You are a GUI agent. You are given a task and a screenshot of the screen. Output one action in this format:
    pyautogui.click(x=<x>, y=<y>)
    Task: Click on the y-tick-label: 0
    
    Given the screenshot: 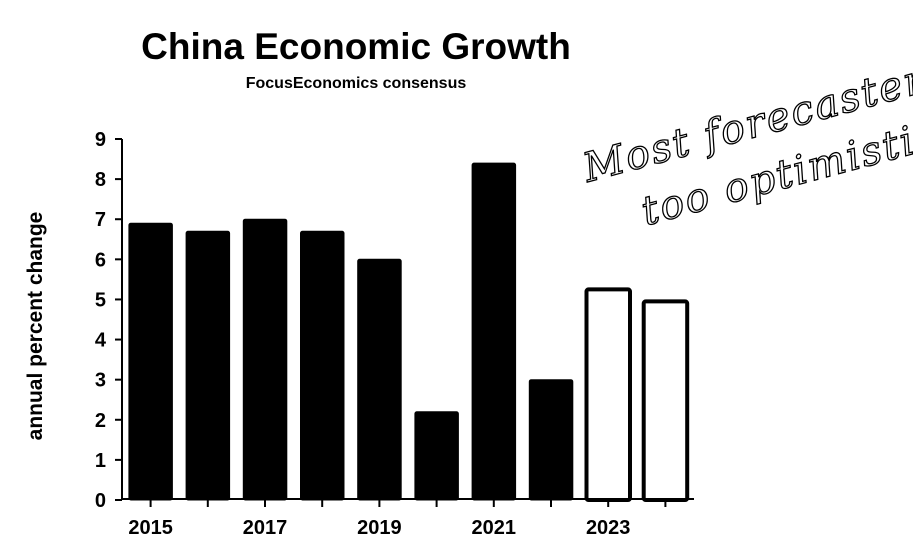 What is the action you would take?
    pyautogui.click(x=100, y=501)
    